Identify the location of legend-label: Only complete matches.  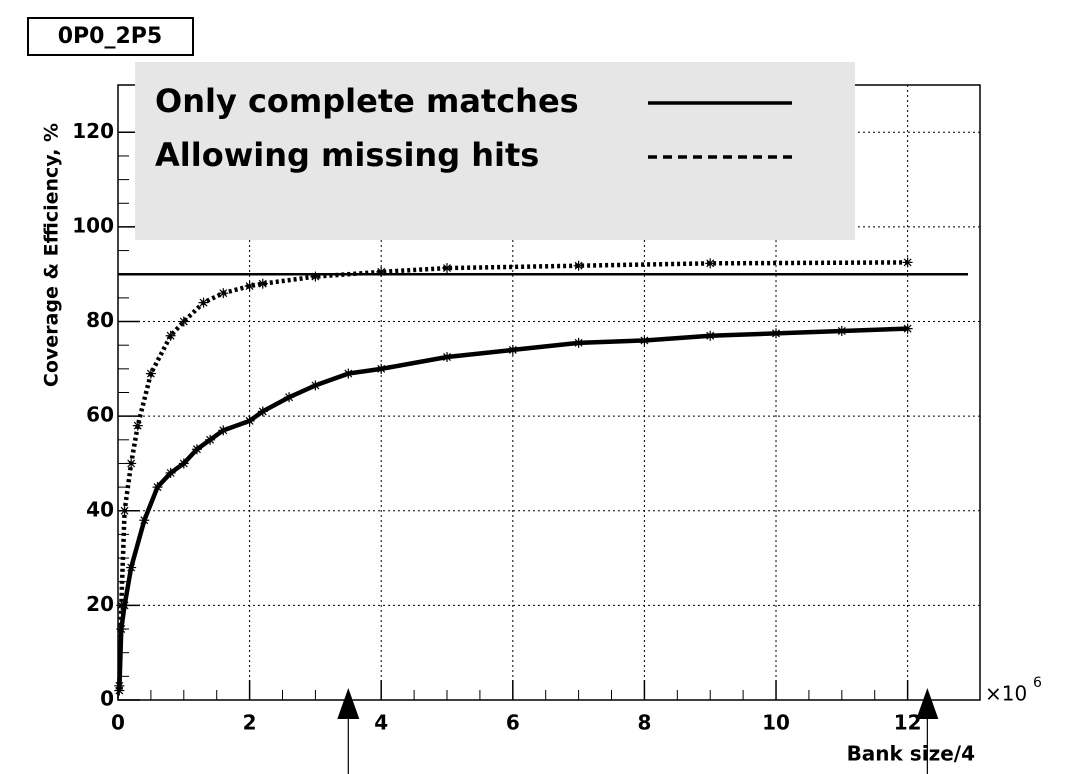
(367, 101).